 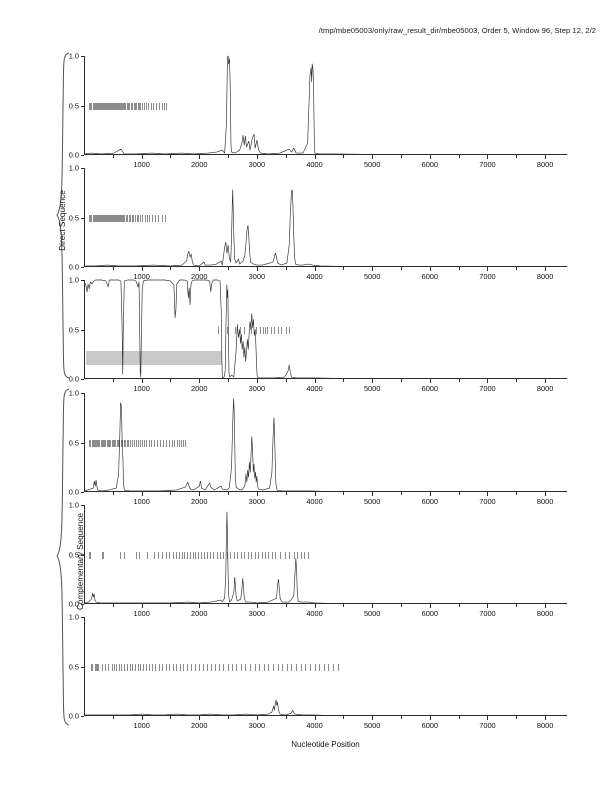 I want to click on x-tick-label: 4000, so click(x=314, y=164).